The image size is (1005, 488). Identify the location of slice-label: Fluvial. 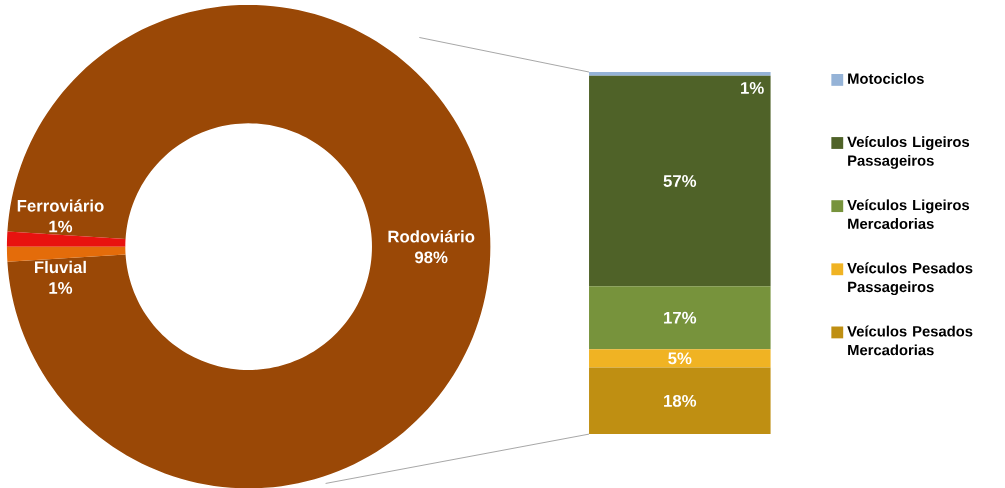
(60, 266).